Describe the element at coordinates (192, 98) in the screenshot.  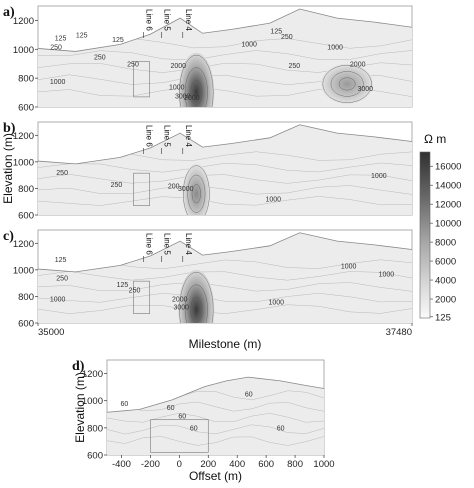
I see `contour-label: 2000` at that location.